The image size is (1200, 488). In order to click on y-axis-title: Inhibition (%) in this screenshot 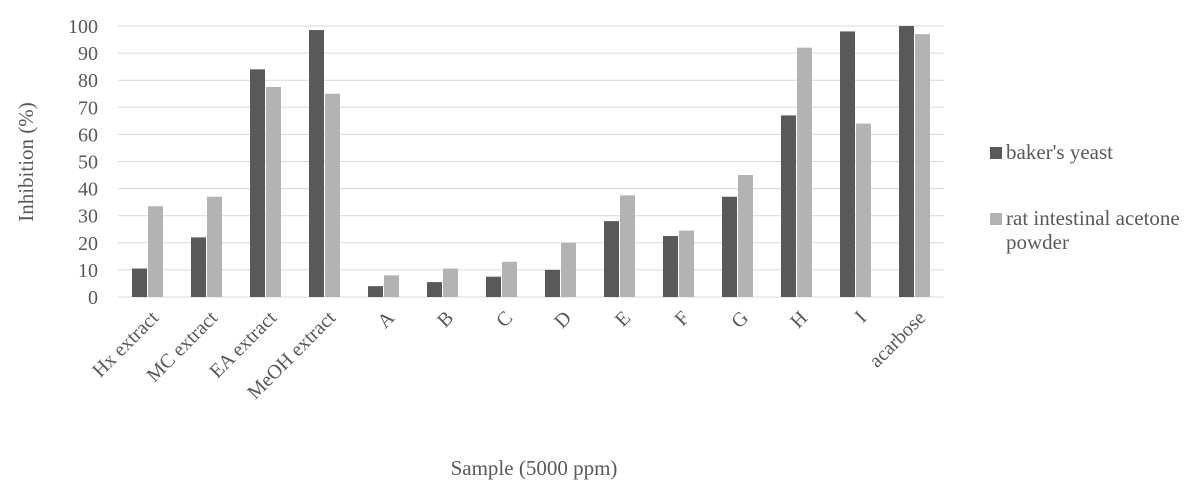, I will do `click(26, 162)`.